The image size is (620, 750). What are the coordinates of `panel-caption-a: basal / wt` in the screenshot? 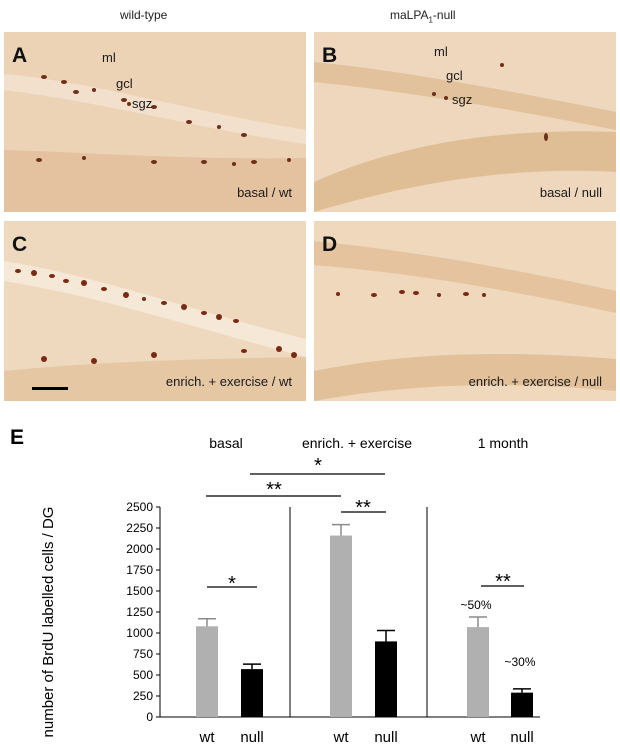 It's located at (264, 192).